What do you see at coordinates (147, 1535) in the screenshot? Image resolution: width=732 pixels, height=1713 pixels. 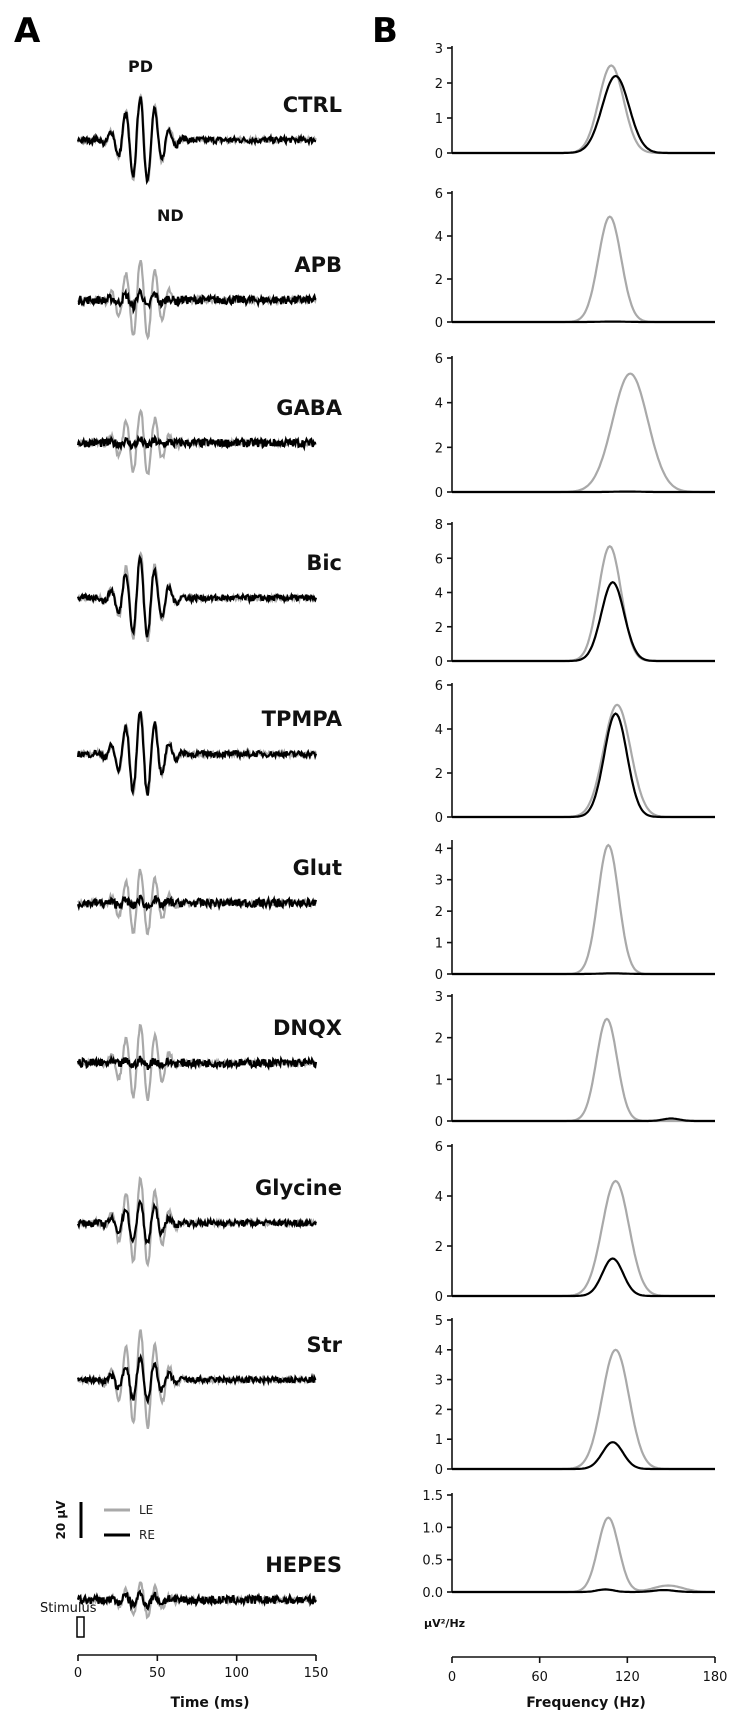 I see `legend-re-label: RE` at bounding box center [147, 1535].